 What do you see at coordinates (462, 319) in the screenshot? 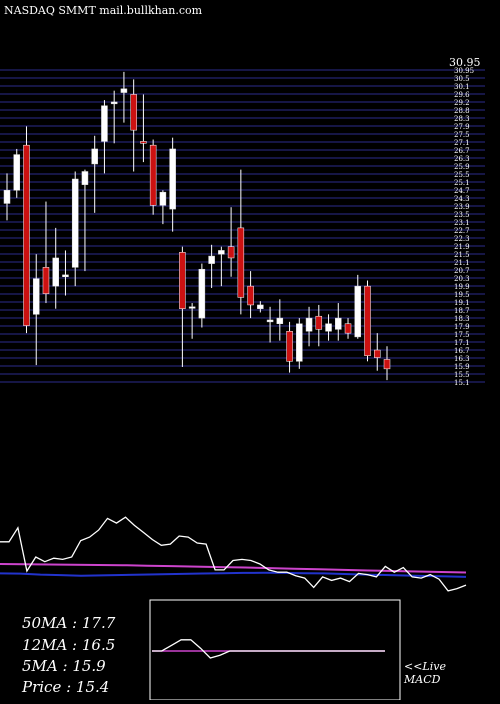
I see `price-tick-label: 18.3` at bounding box center [462, 319].